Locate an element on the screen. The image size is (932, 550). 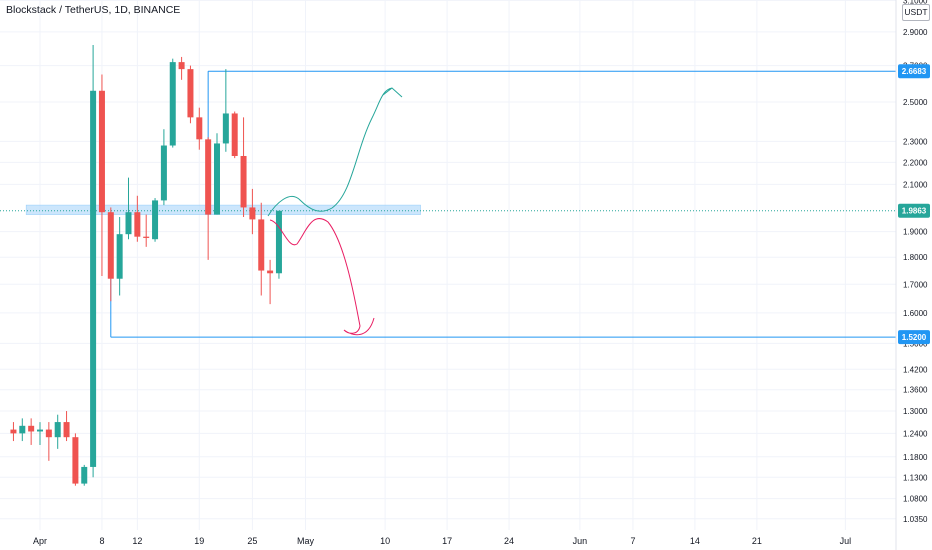
symbol-title: Blockstack / TetherUS, 1D, BINANCE is located at coordinates (93, 10).